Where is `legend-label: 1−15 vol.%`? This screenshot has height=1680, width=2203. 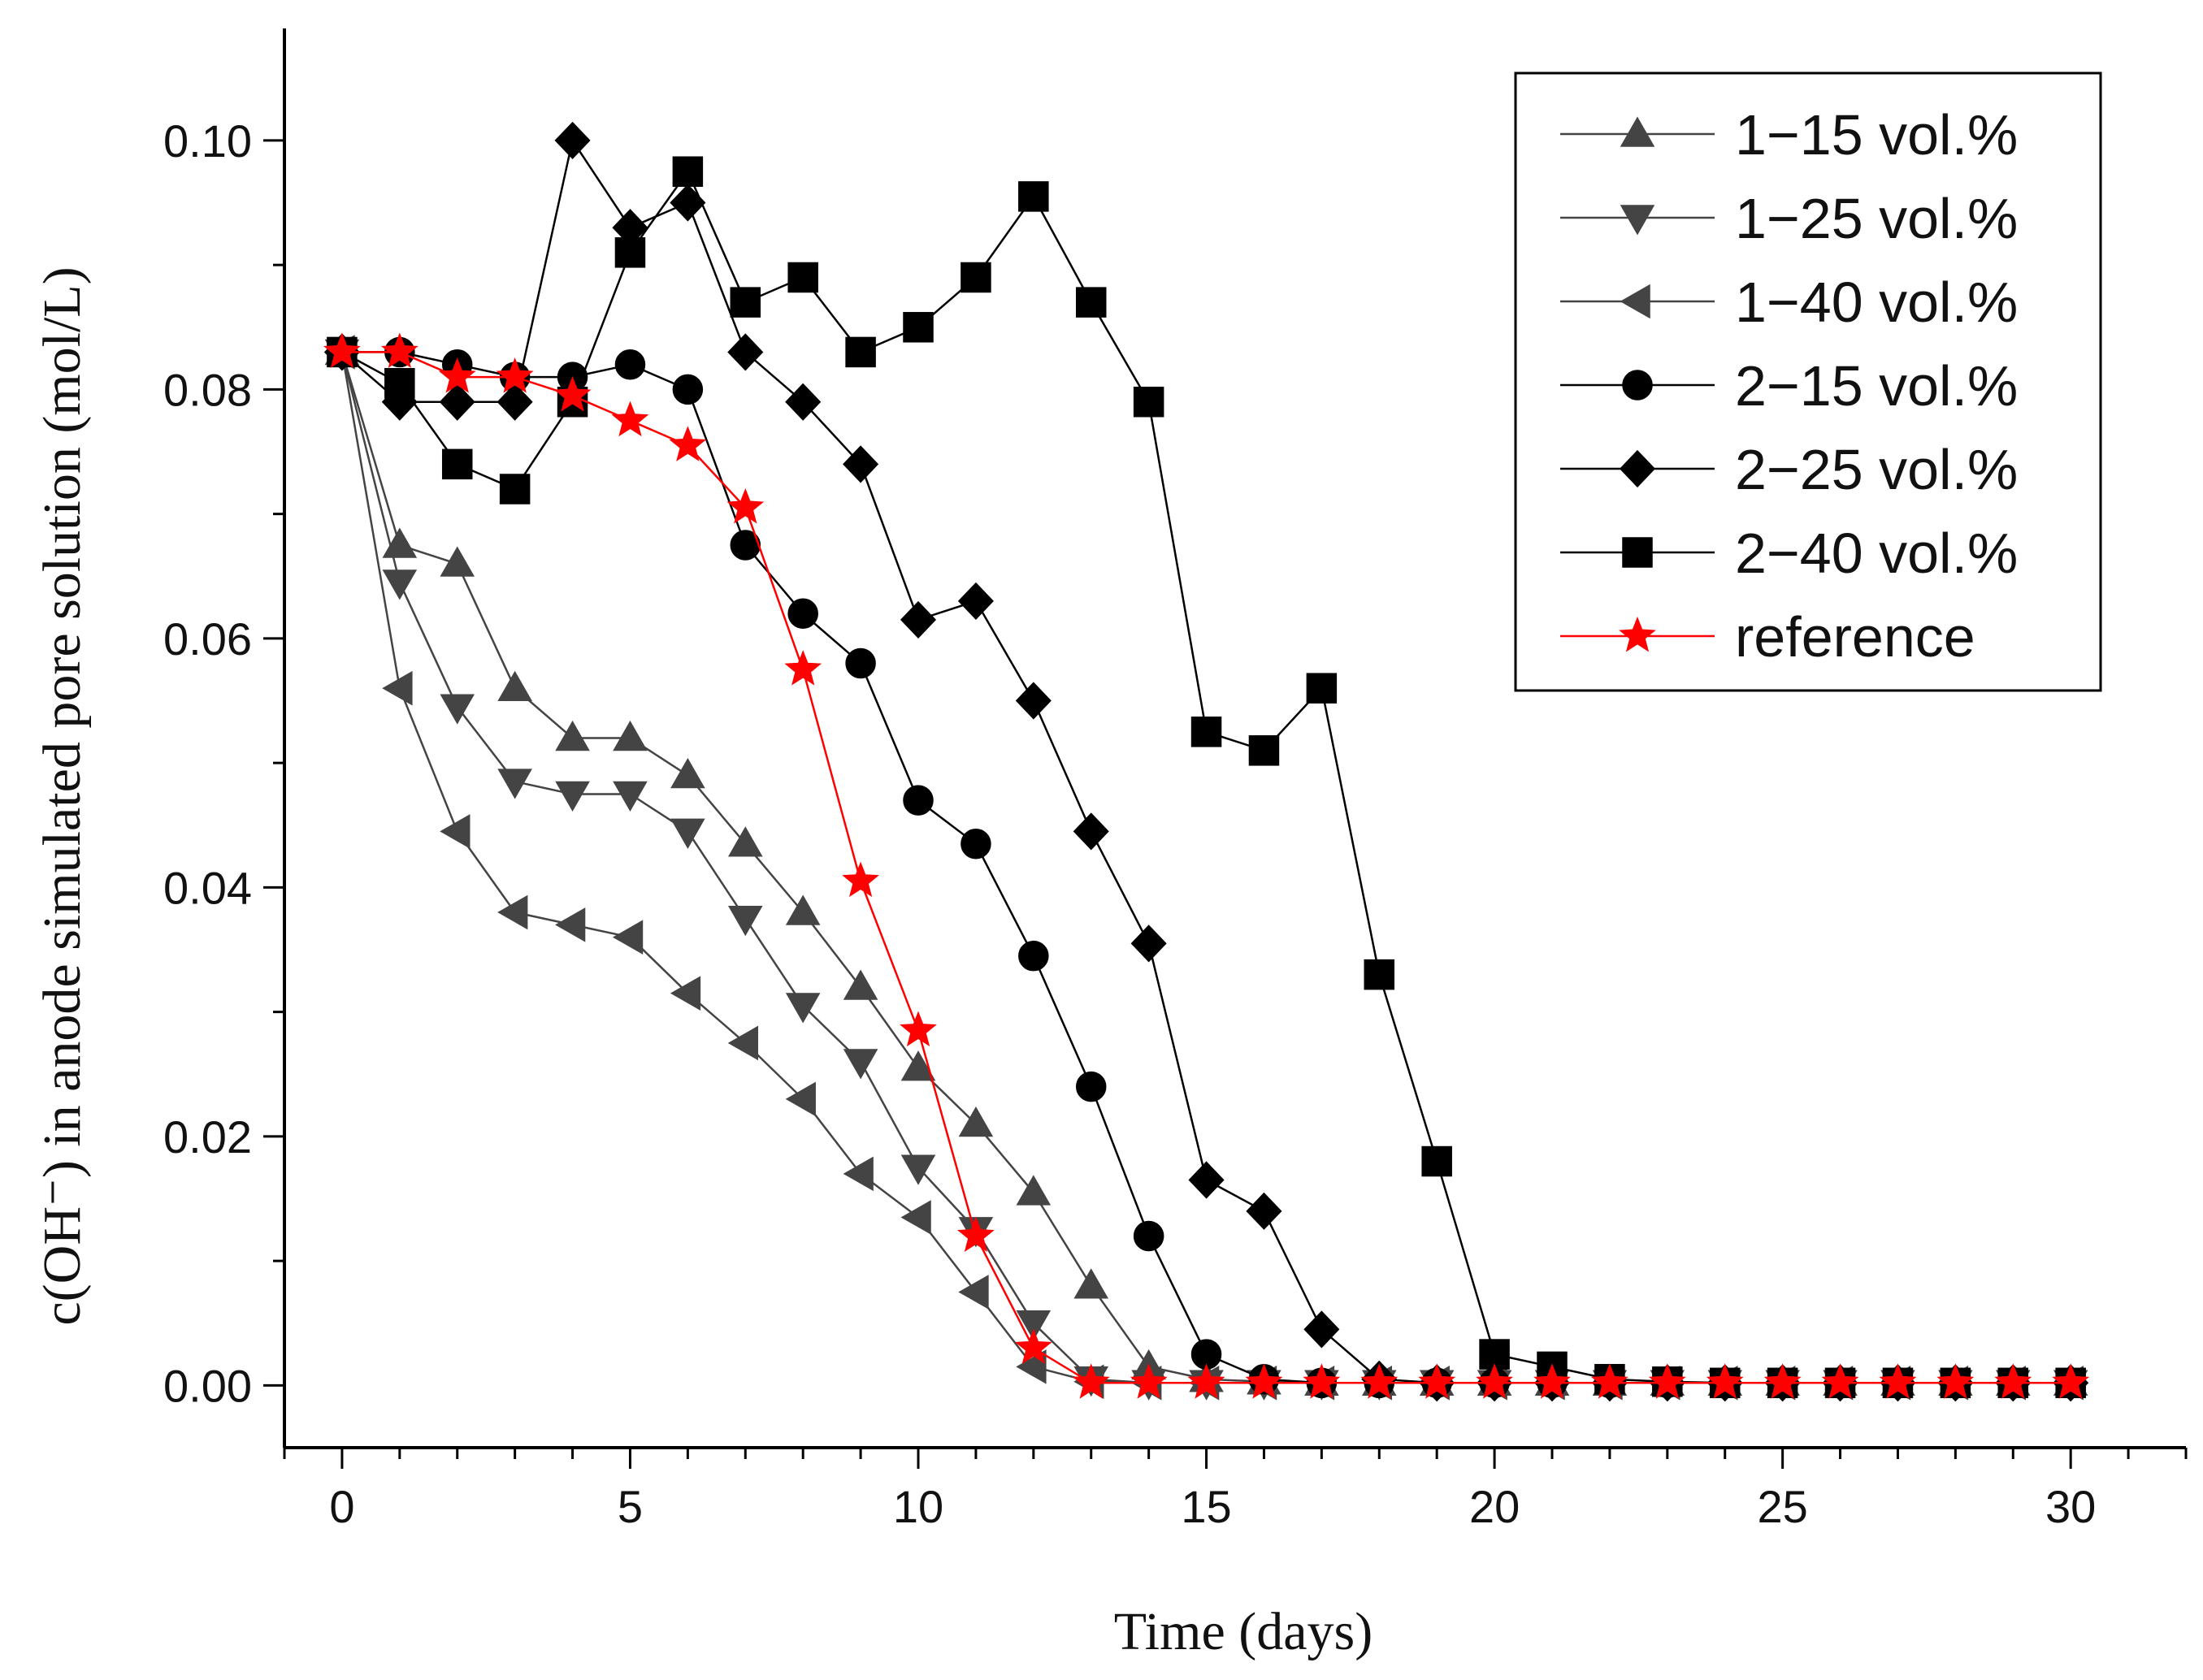 legend-label: 1−15 vol.% is located at coordinates (1876, 135).